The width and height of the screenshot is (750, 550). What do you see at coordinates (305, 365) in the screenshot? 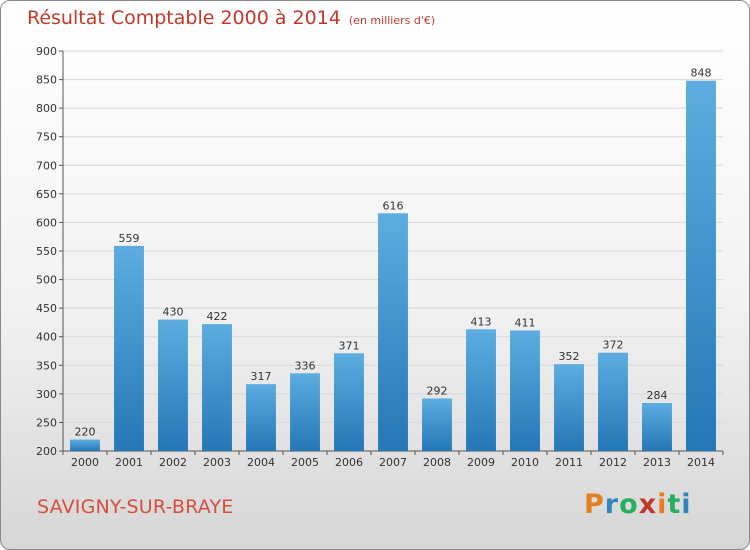
I see `data-label-2005: 336` at bounding box center [305, 365].